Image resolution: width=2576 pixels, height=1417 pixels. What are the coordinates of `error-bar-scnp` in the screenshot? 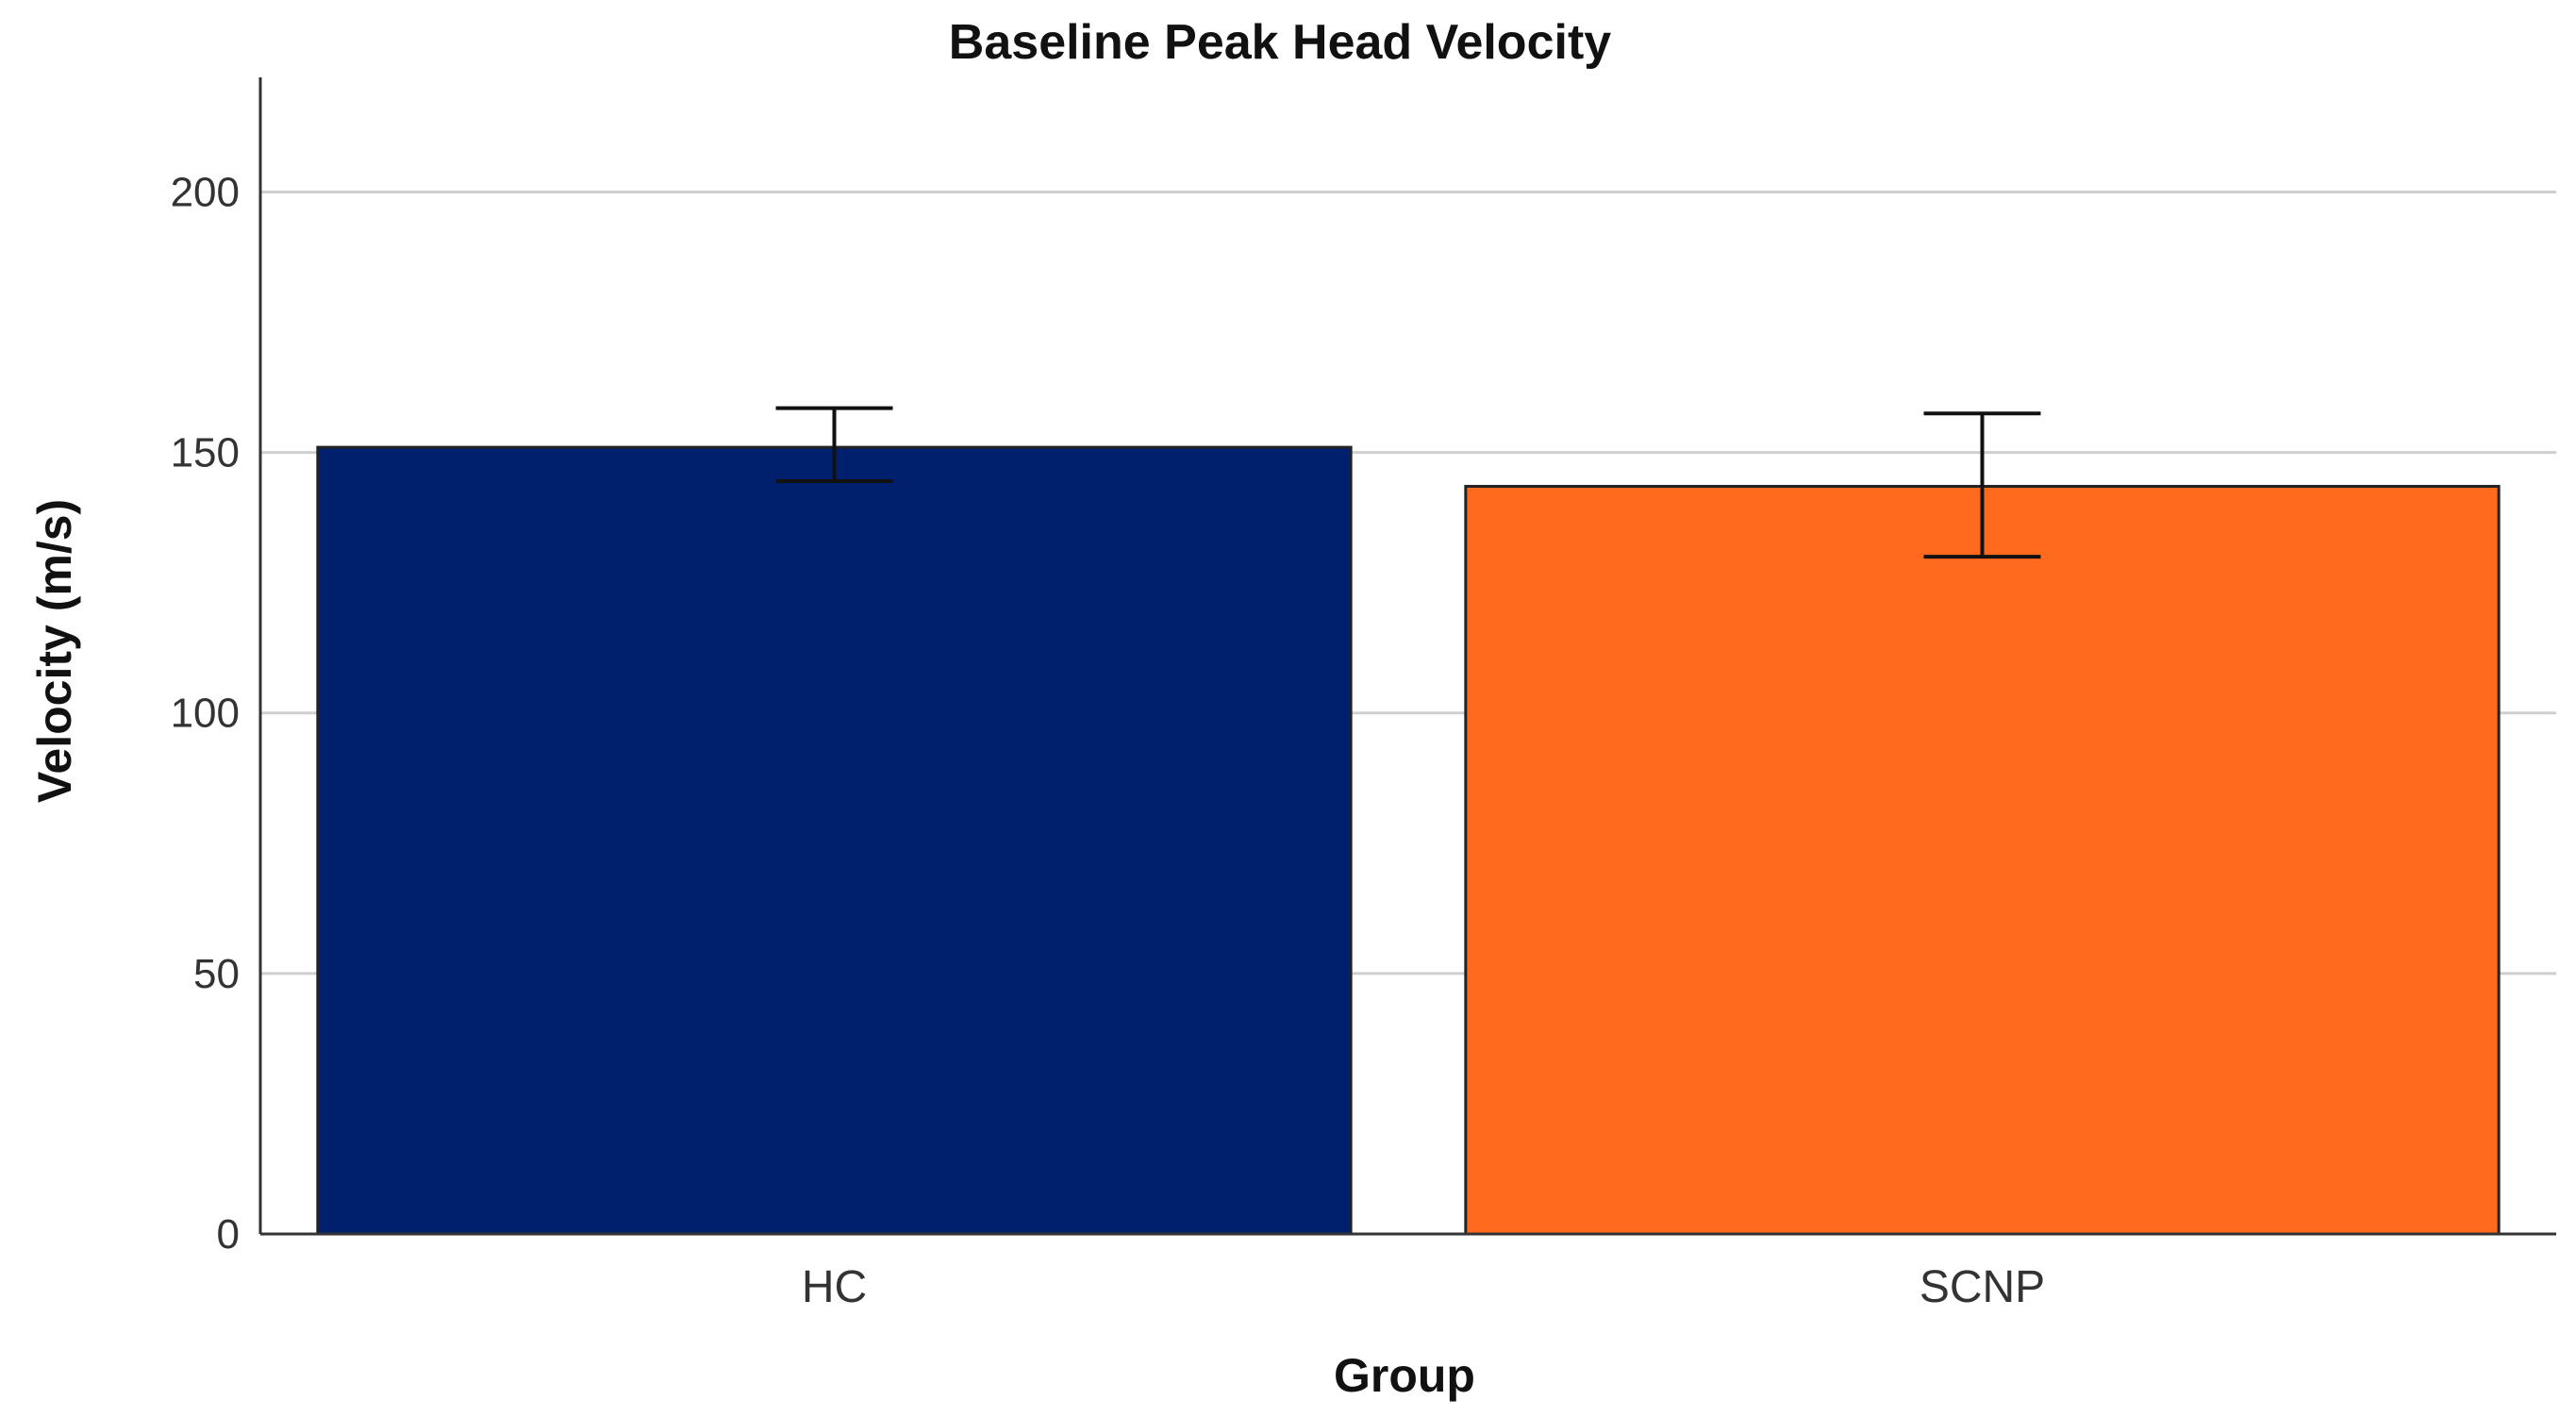 It's located at (1982, 485).